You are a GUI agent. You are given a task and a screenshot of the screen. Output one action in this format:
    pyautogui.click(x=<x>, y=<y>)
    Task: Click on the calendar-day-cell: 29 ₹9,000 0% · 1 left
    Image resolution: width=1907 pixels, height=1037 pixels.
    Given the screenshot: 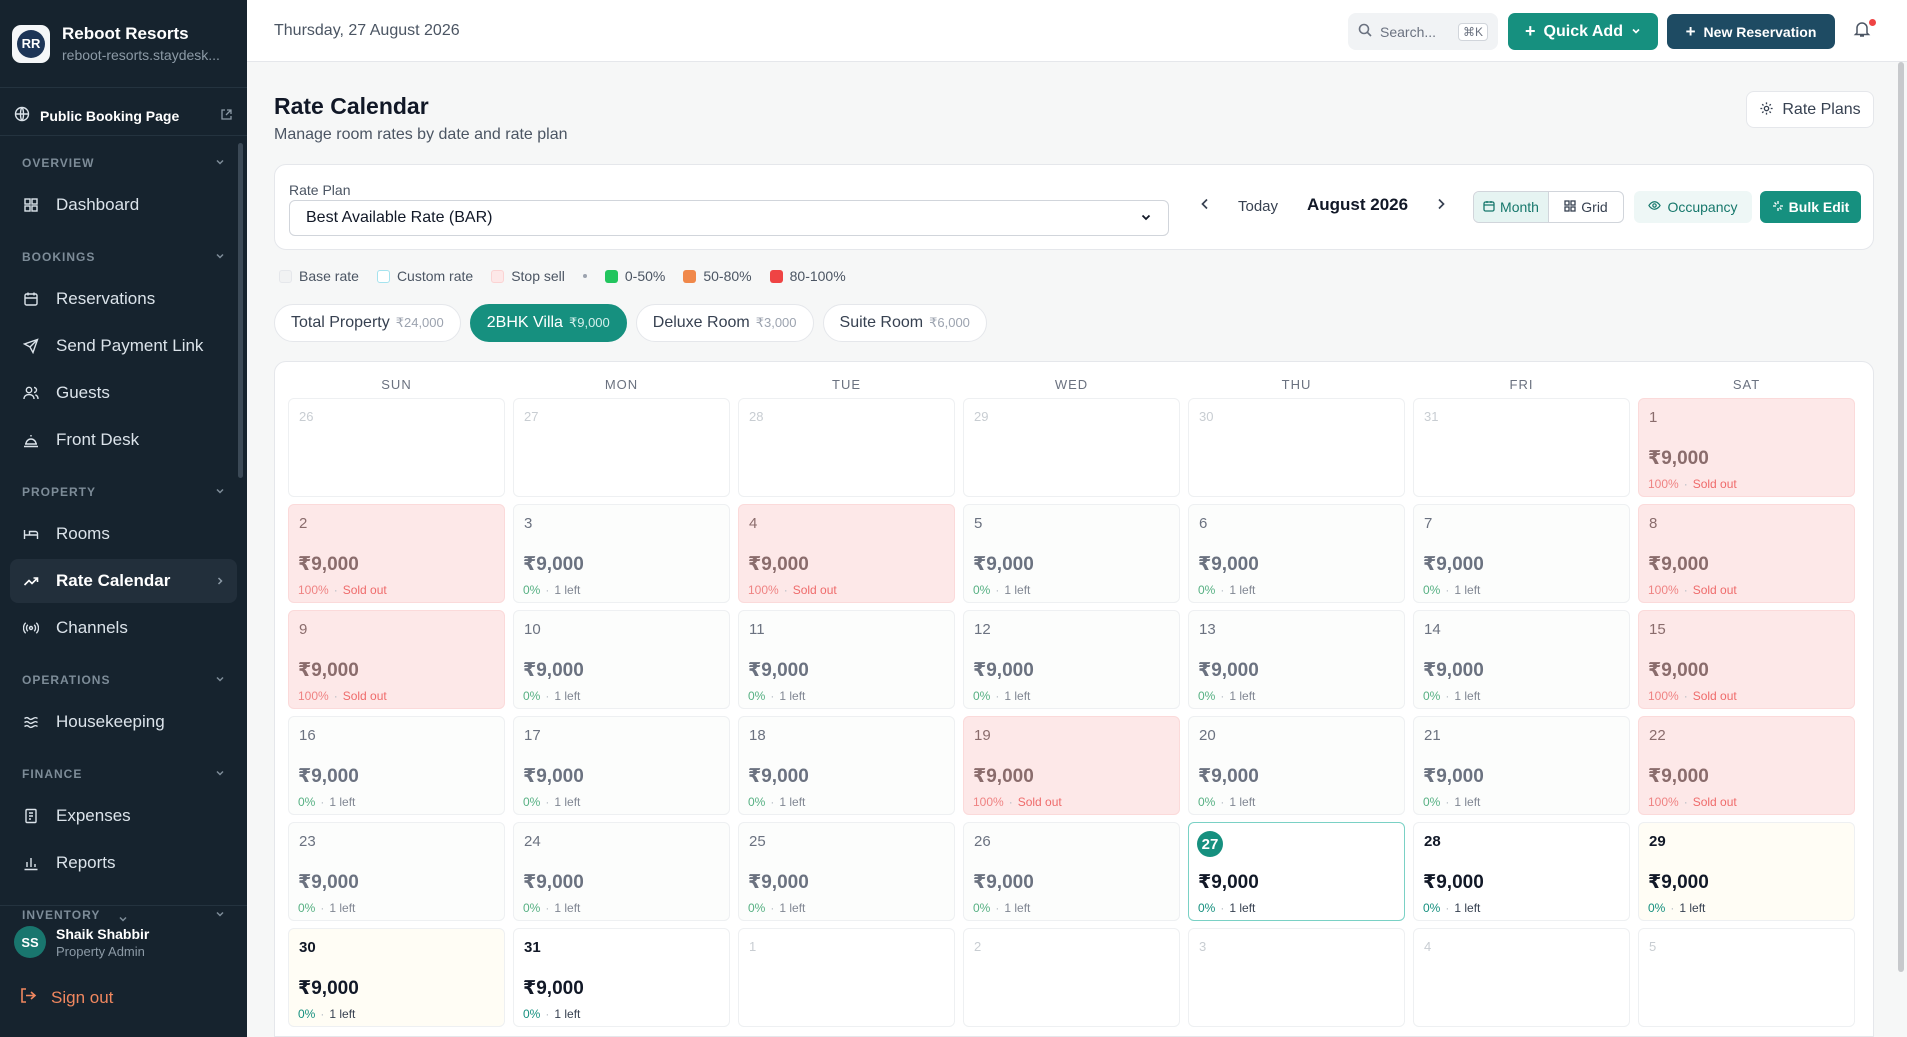 What is the action you would take?
    pyautogui.click(x=1746, y=871)
    